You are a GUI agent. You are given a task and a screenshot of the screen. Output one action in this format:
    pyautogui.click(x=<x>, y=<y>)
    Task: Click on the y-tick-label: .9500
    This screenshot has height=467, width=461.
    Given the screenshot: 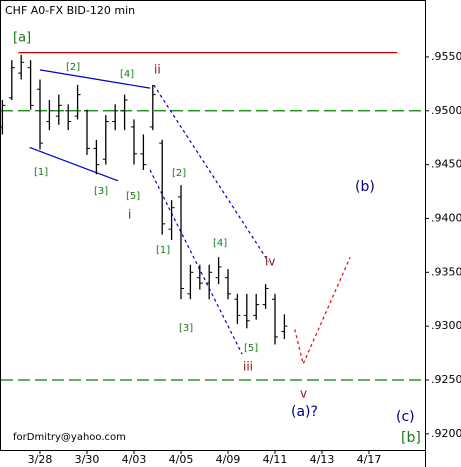 What is the action you would take?
    pyautogui.click(x=446, y=110)
    